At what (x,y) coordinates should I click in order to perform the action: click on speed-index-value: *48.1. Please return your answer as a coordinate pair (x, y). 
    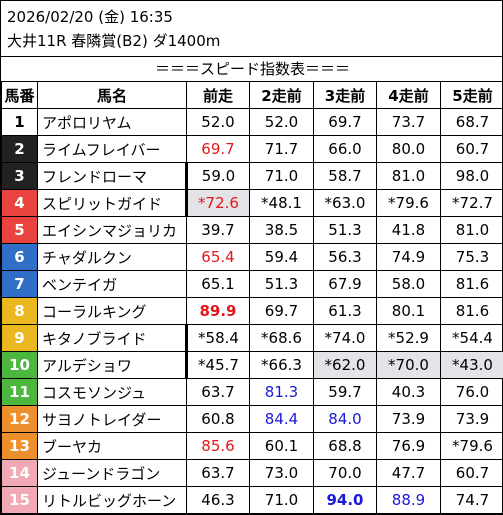
    Looking at the image, I should click on (281, 203).